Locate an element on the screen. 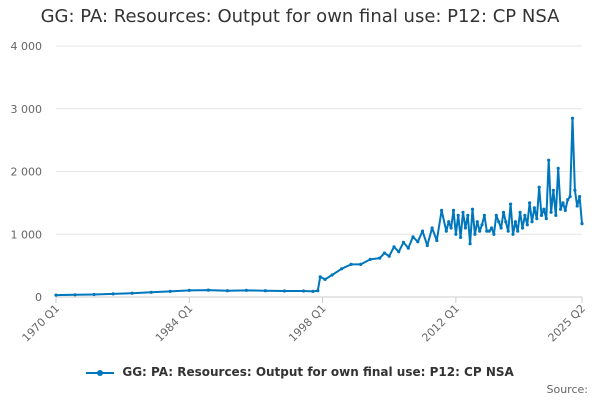  x-tick-label: 1984 Q1 is located at coordinates (174, 323).